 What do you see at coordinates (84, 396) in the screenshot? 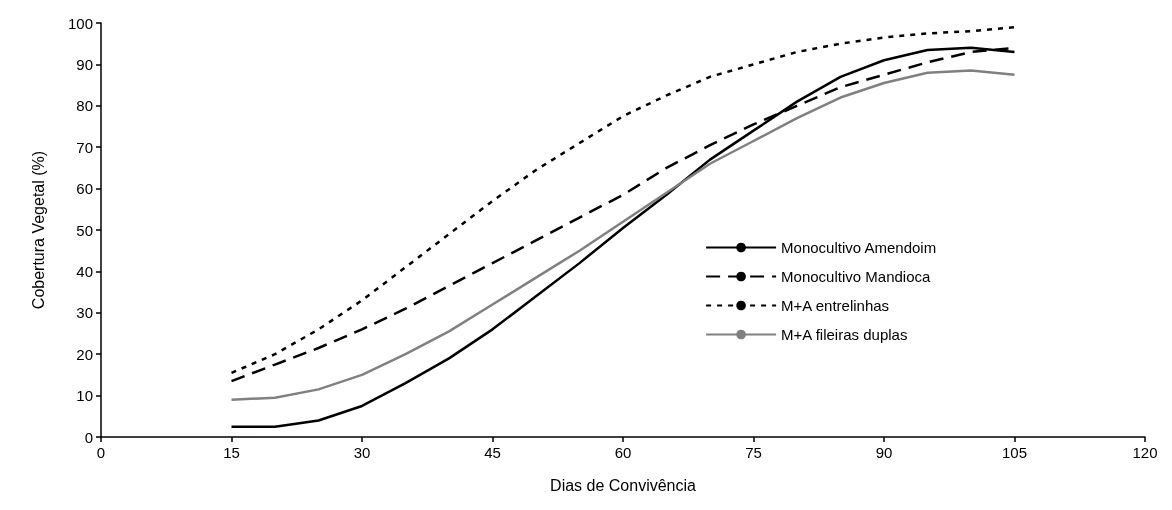
I see `y-tick-label: 10` at bounding box center [84, 396].